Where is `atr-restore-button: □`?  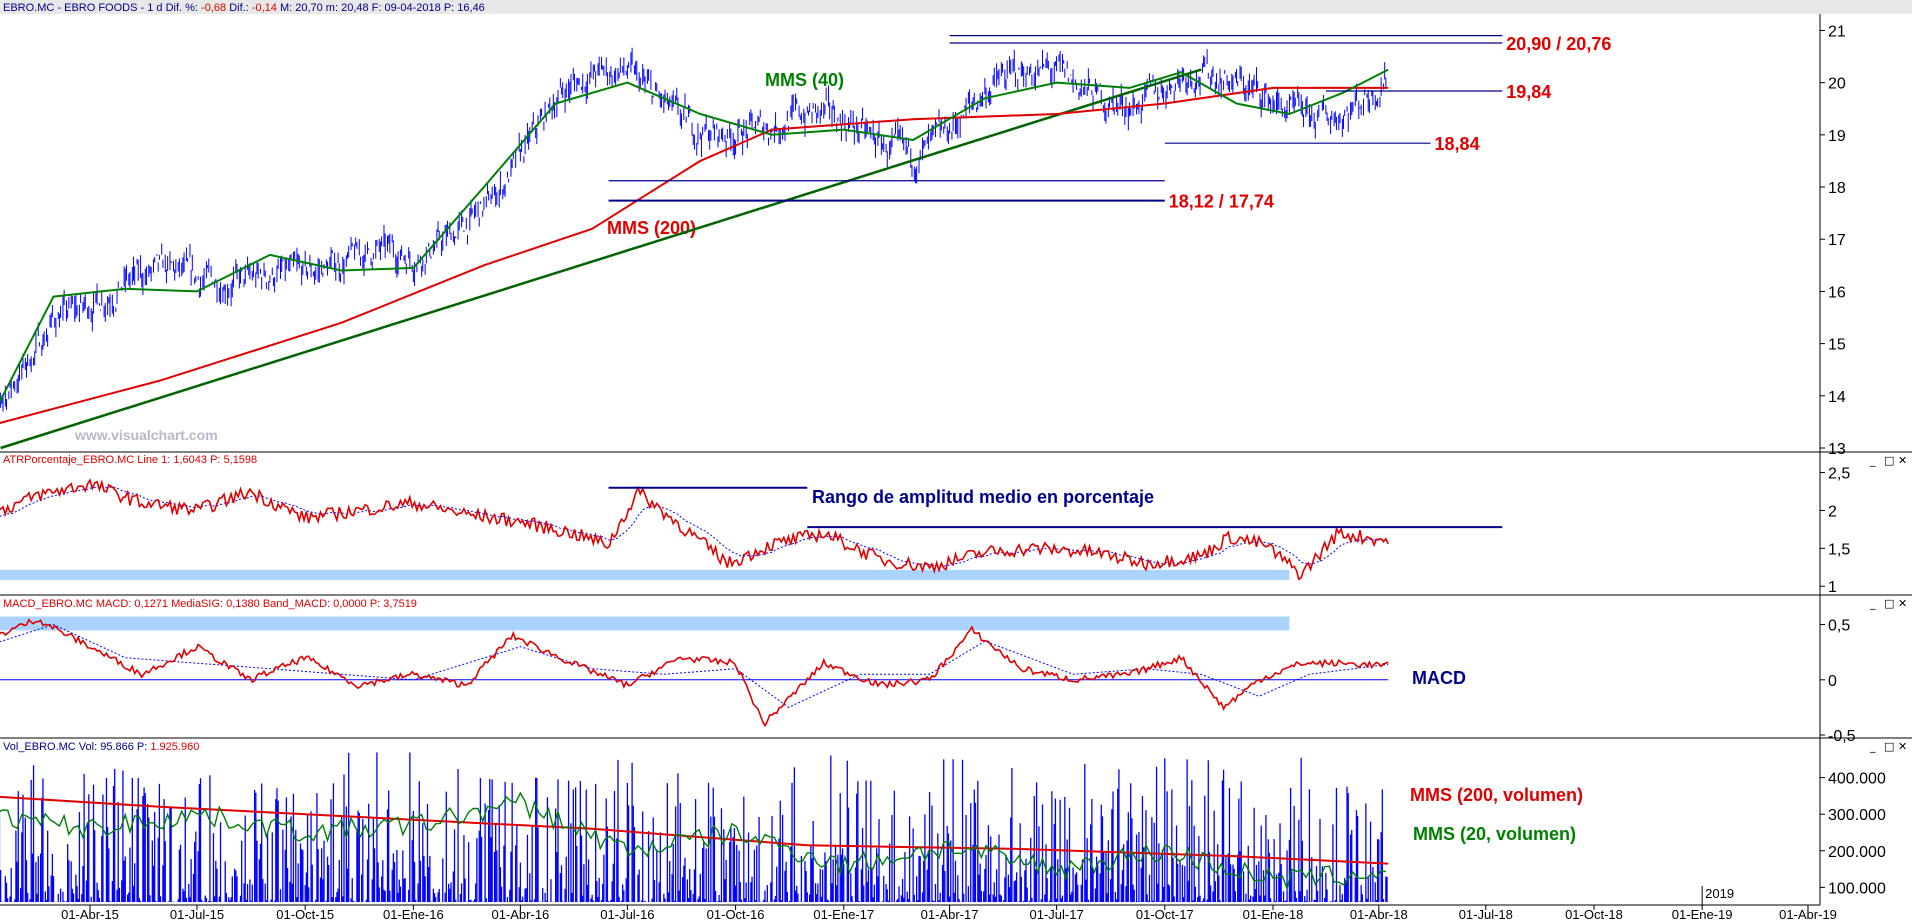
atr-restore-button: □ is located at coordinates (1889, 460).